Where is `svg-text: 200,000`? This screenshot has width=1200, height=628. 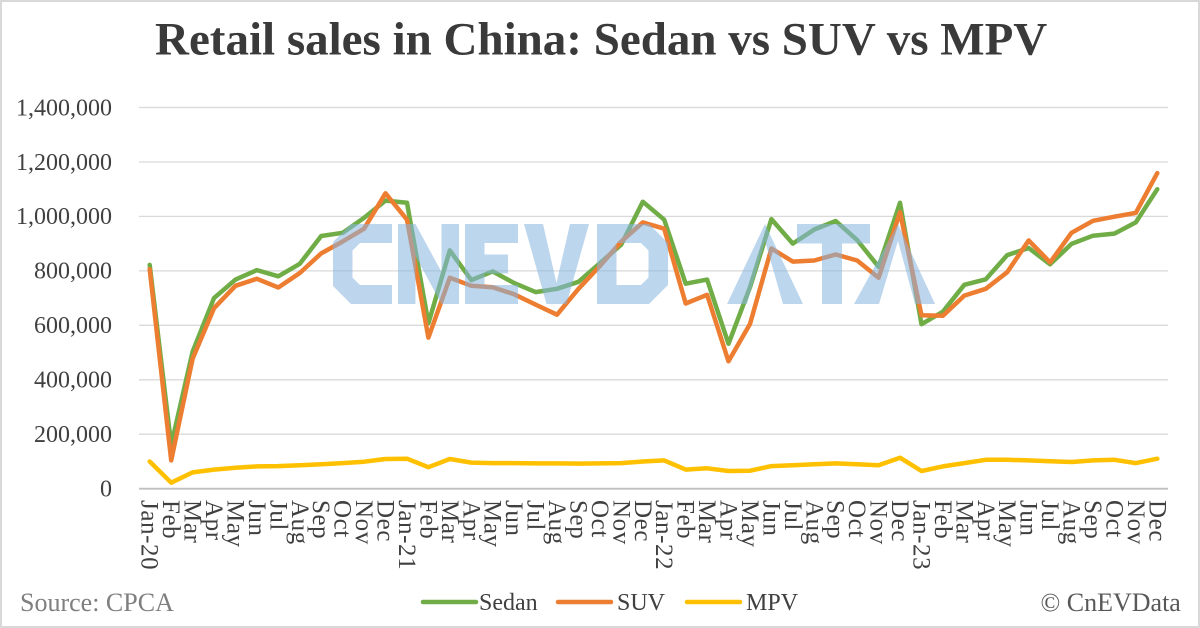 svg-text: 200,000 is located at coordinates (73, 435).